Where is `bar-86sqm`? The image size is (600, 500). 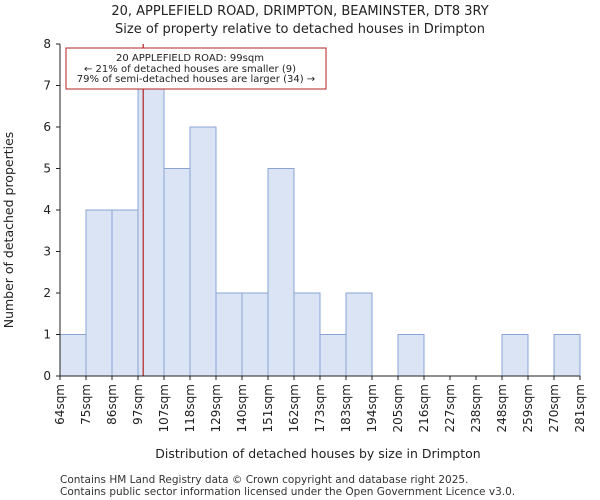 bar-86sqm is located at coordinates (125, 293).